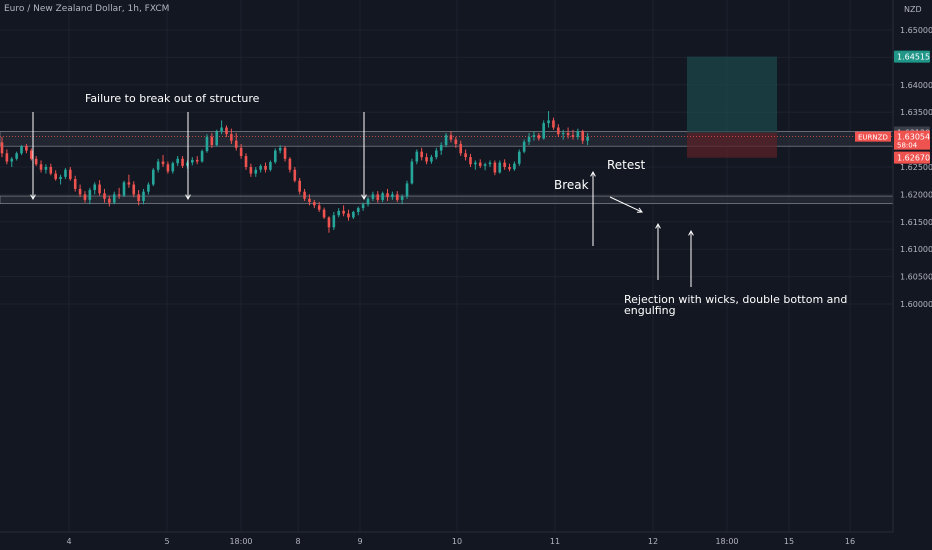 The height and width of the screenshot is (550, 932). I want to click on arrow-rejection-2-head, so click(691, 232).